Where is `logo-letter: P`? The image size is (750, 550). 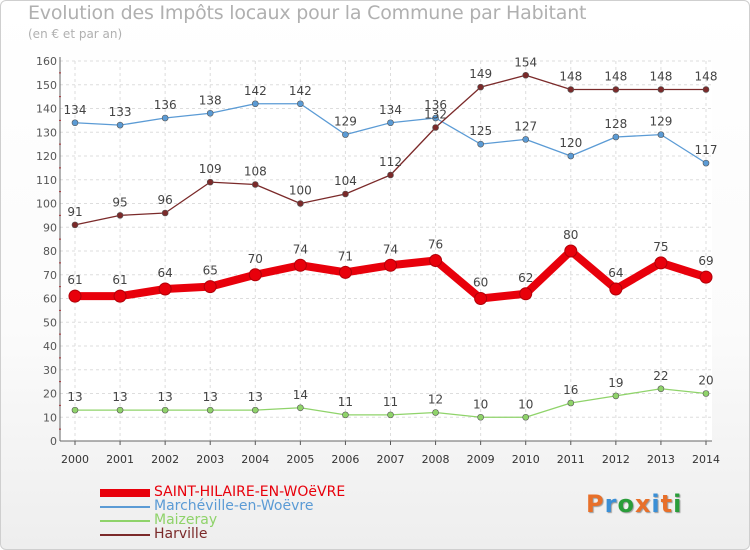 logo-letter: P is located at coordinates (595, 504).